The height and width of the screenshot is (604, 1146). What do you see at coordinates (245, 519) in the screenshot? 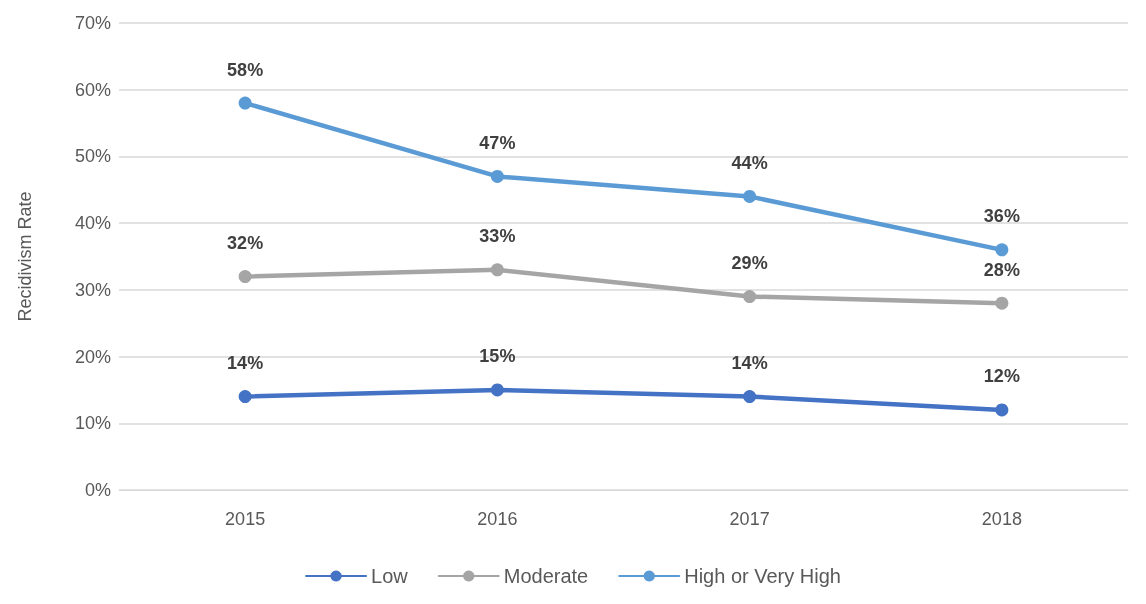
I see `x-tick-label: 2015` at bounding box center [245, 519].